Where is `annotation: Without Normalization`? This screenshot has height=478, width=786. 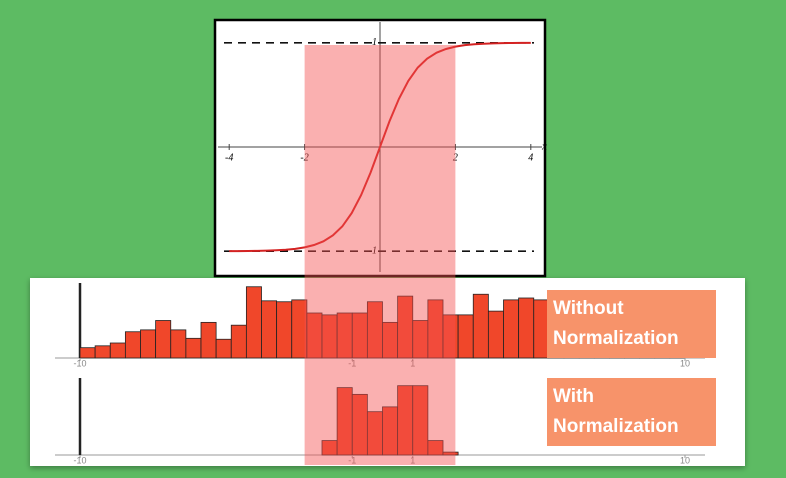 annotation: Without Normalization is located at coordinates (631, 324).